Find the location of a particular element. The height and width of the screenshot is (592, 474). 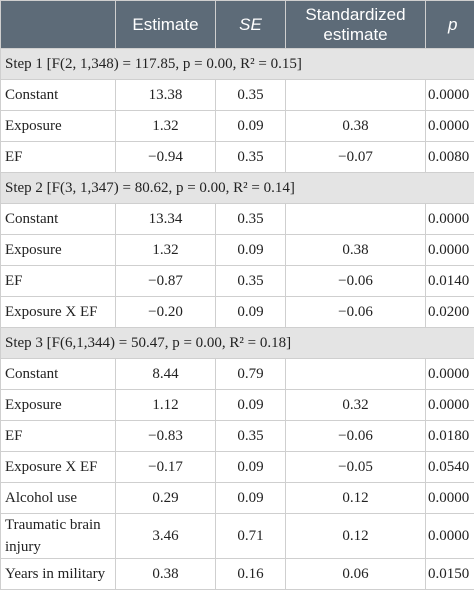

std-cell: 0.06 is located at coordinates (355, 574).